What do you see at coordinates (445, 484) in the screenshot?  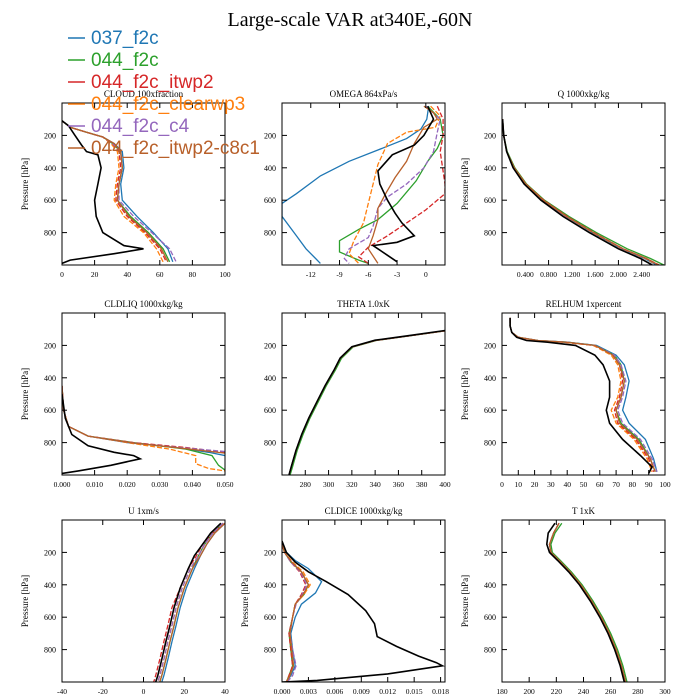 I see `x-tick-label: 400` at bounding box center [445, 484].